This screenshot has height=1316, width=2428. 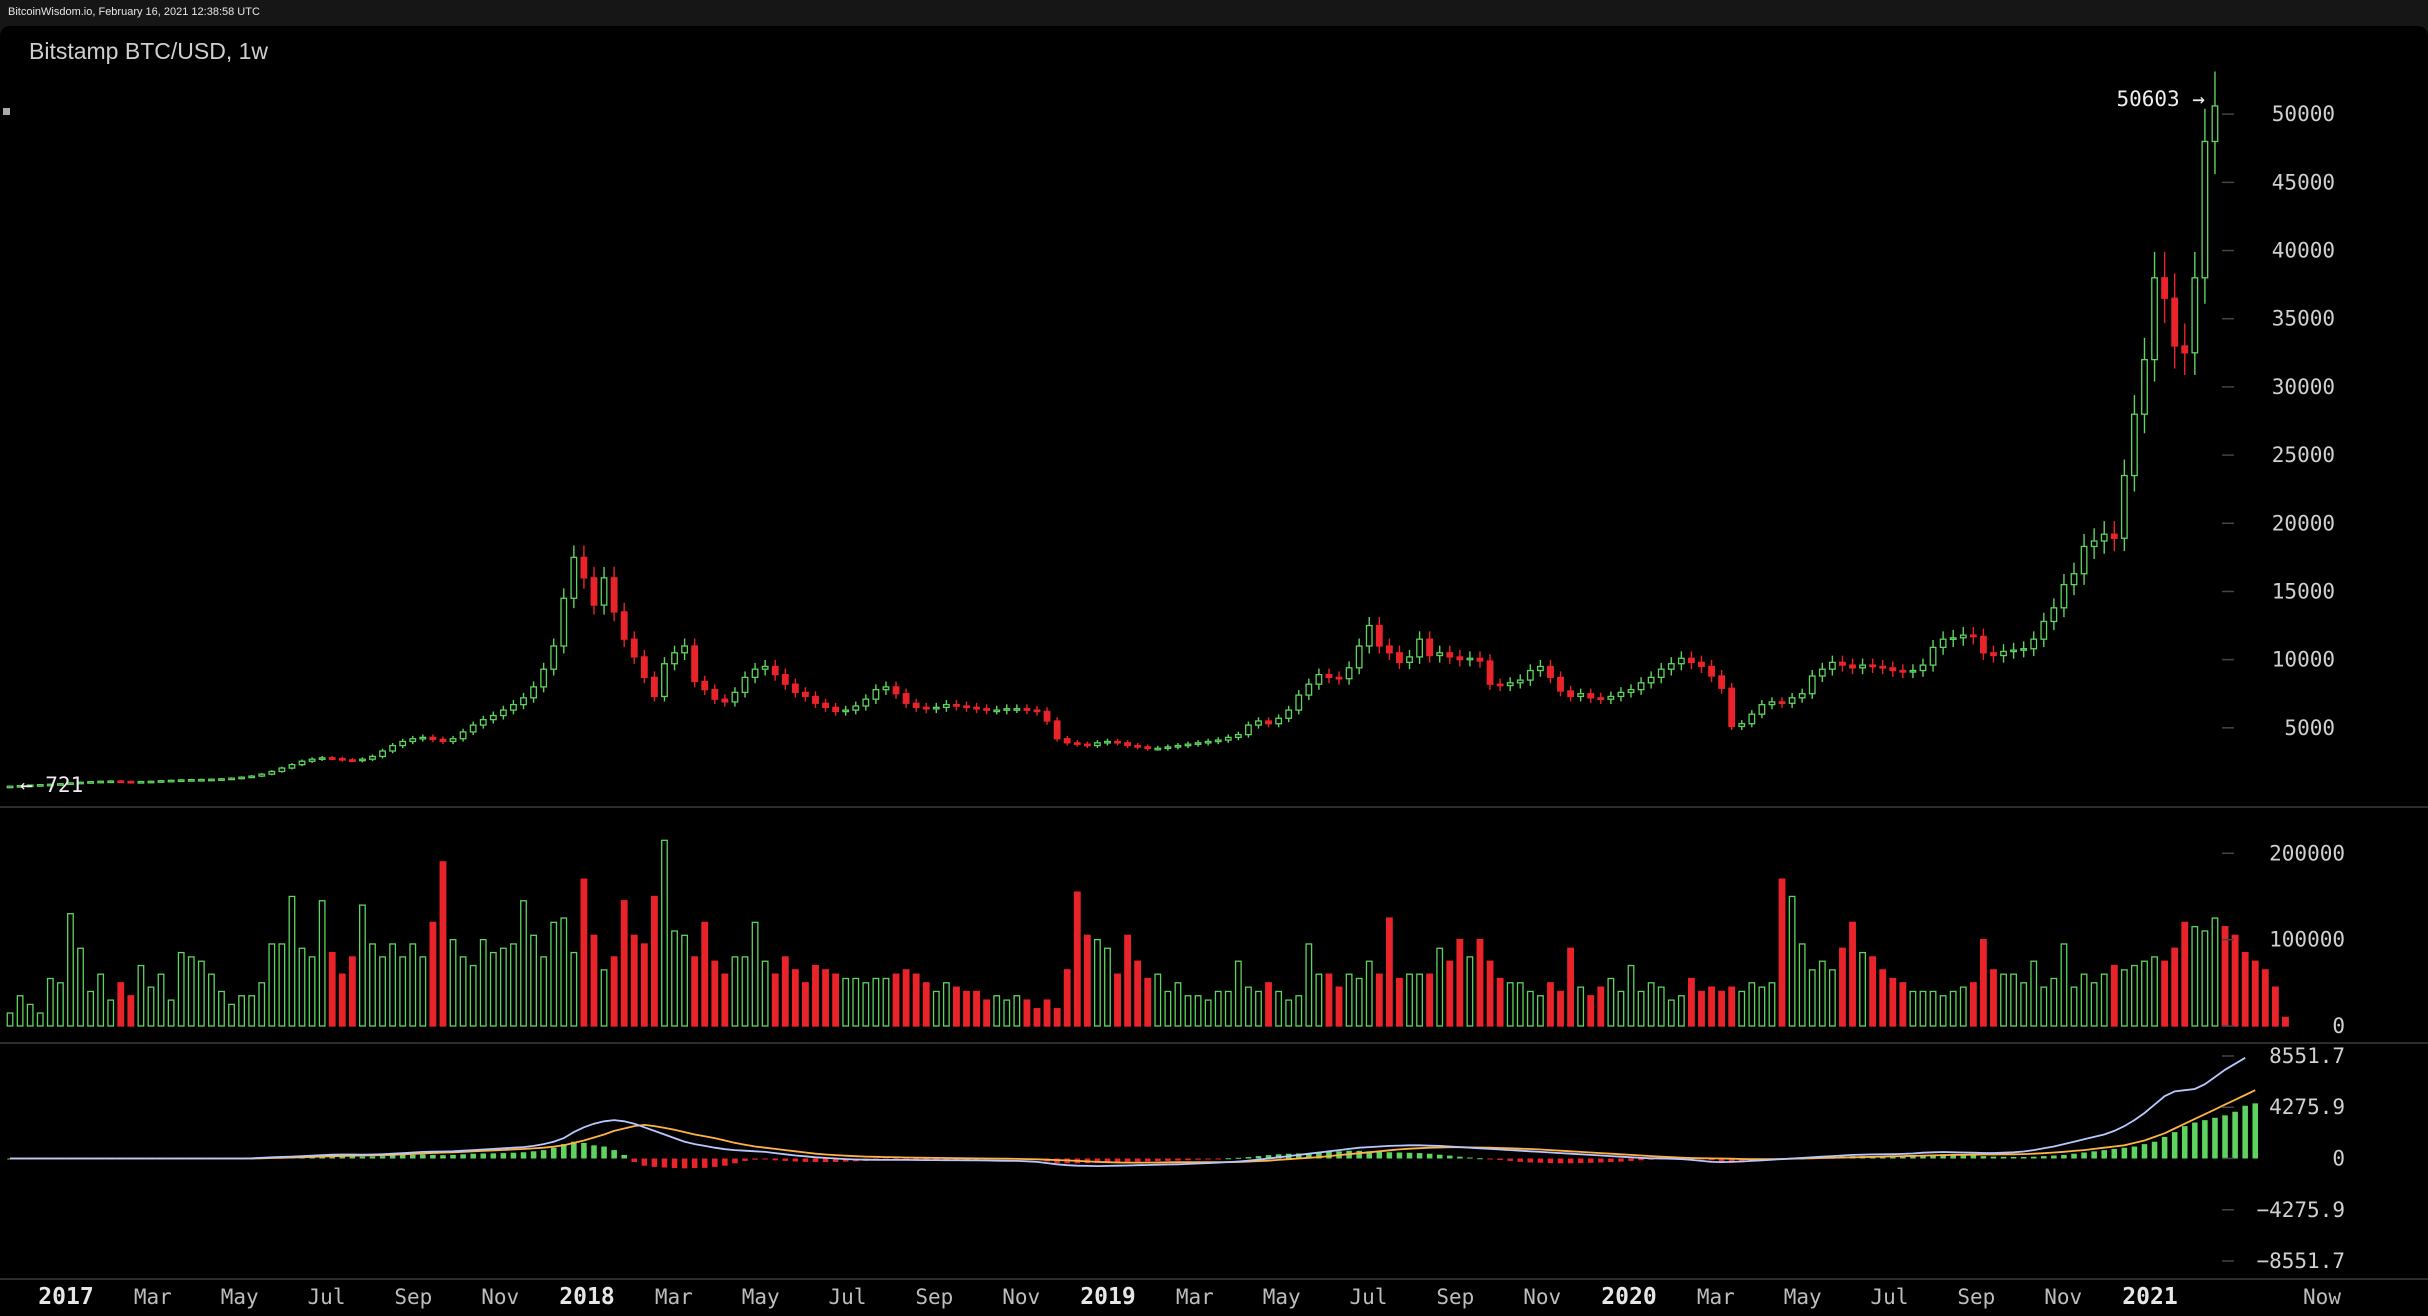 I want to click on macd-axis-label: −8551.7, so click(x=2300, y=1261).